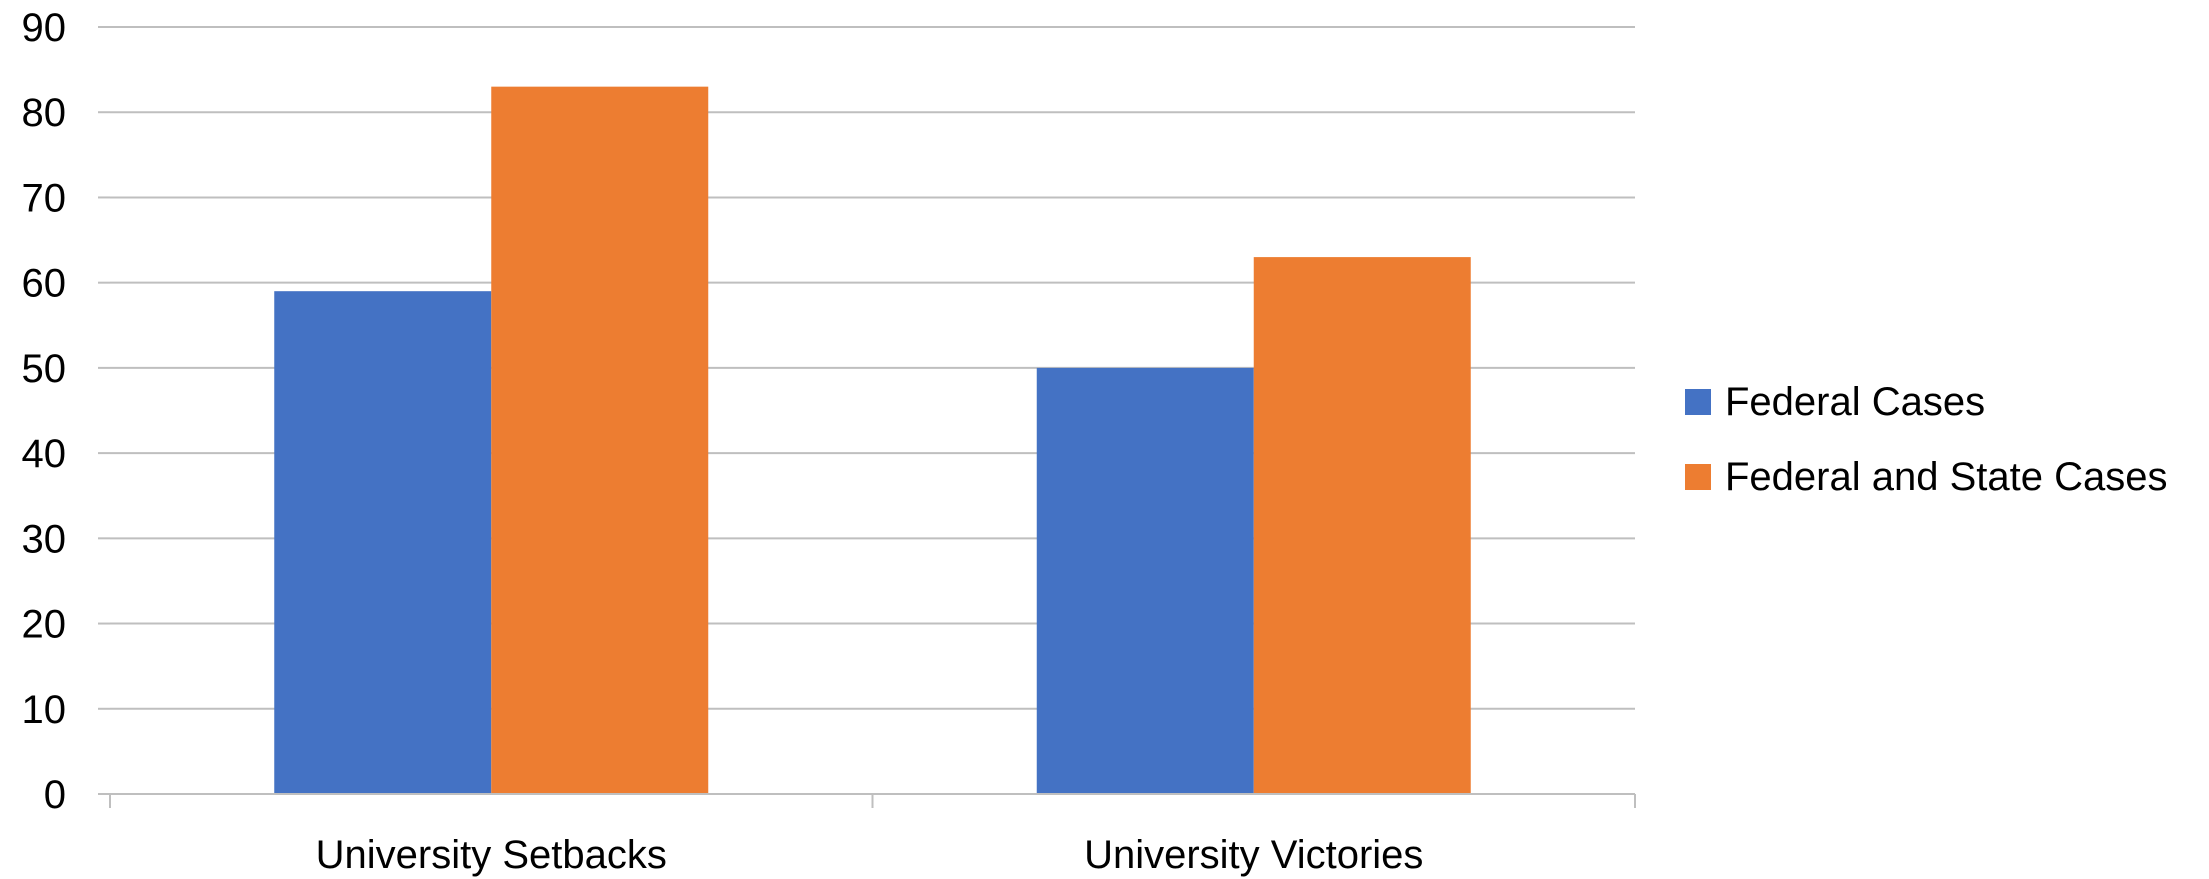 Image resolution: width=2209 pixels, height=879 pixels. What do you see at coordinates (1253, 855) in the screenshot?
I see `x-tick-label: University Victories` at bounding box center [1253, 855].